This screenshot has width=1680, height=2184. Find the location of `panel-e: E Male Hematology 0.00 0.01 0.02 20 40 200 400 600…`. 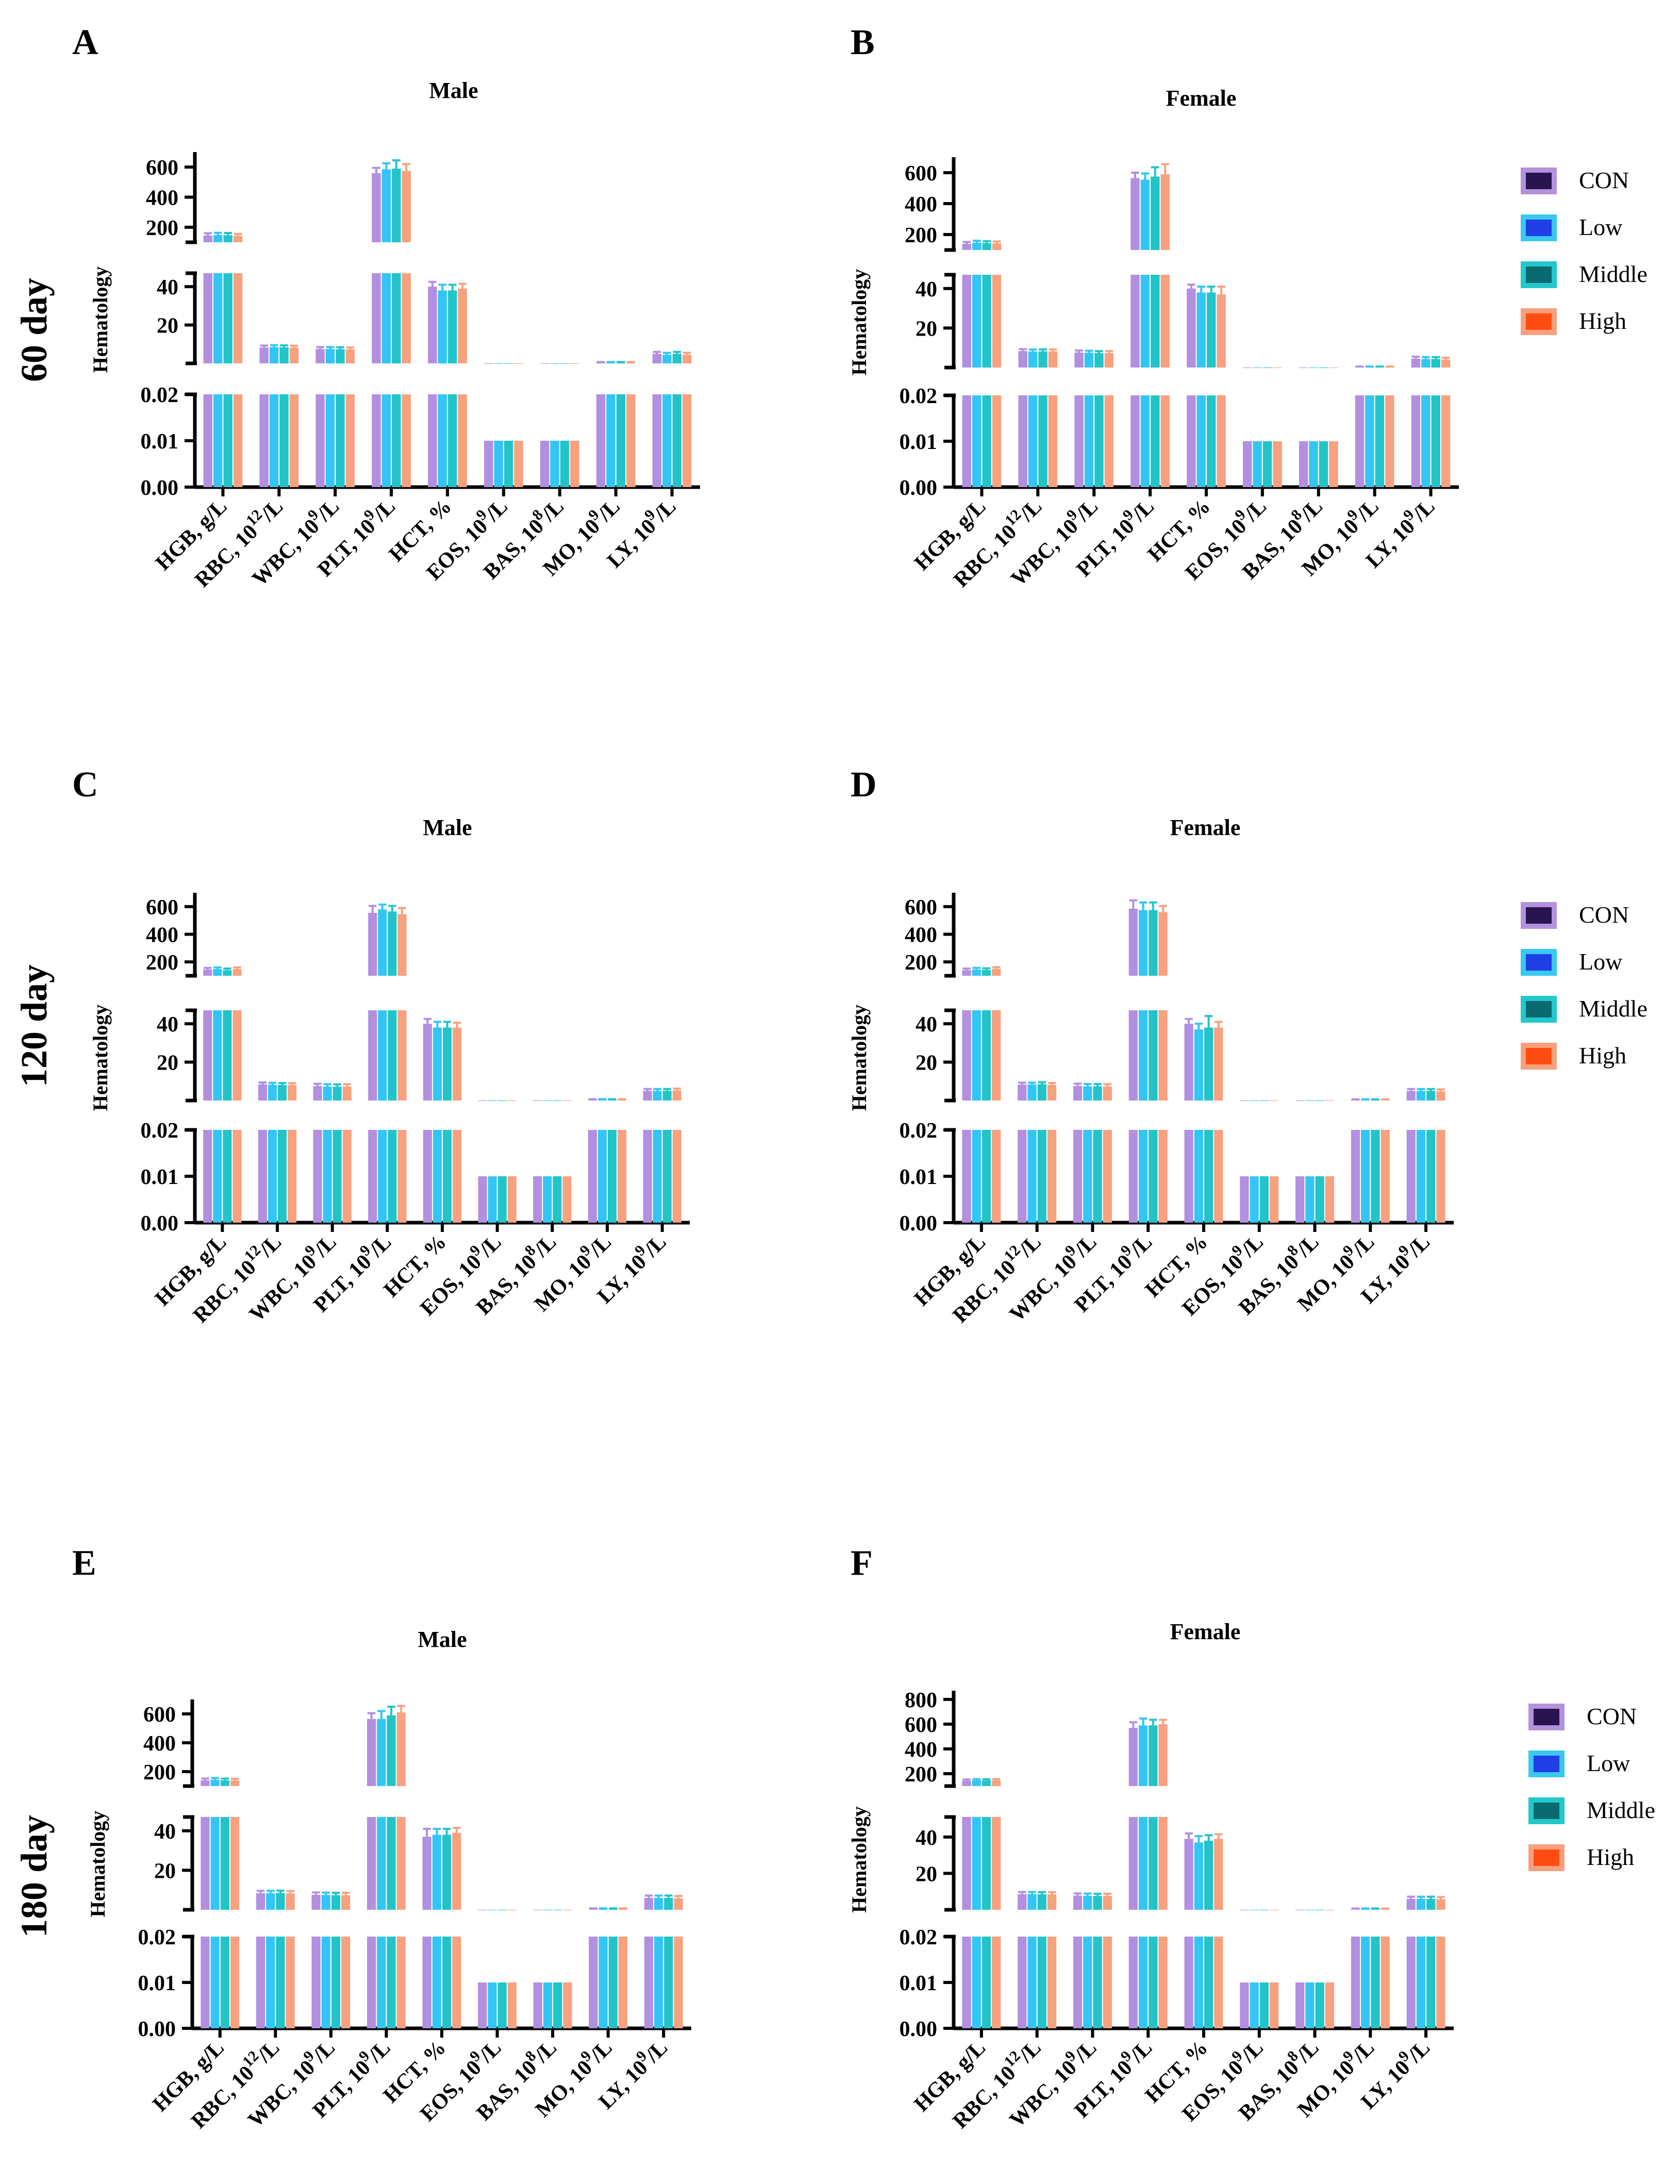

panel-e: E Male Hematology 0.00 0.01 0.02 20 40 200 400 600… is located at coordinates (381, 1838).